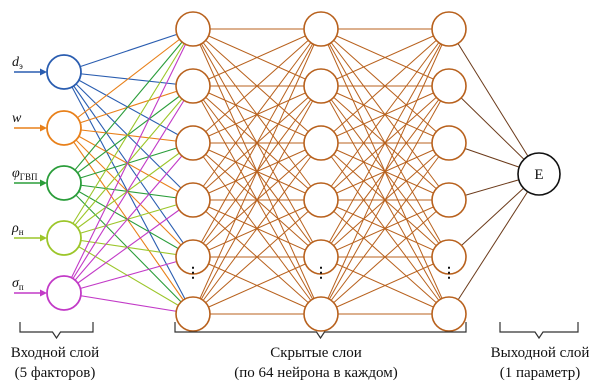 This screenshot has width=595, height=385. I want to click on input-labels: dэ w φГВП ρн σп, so click(24, 173).